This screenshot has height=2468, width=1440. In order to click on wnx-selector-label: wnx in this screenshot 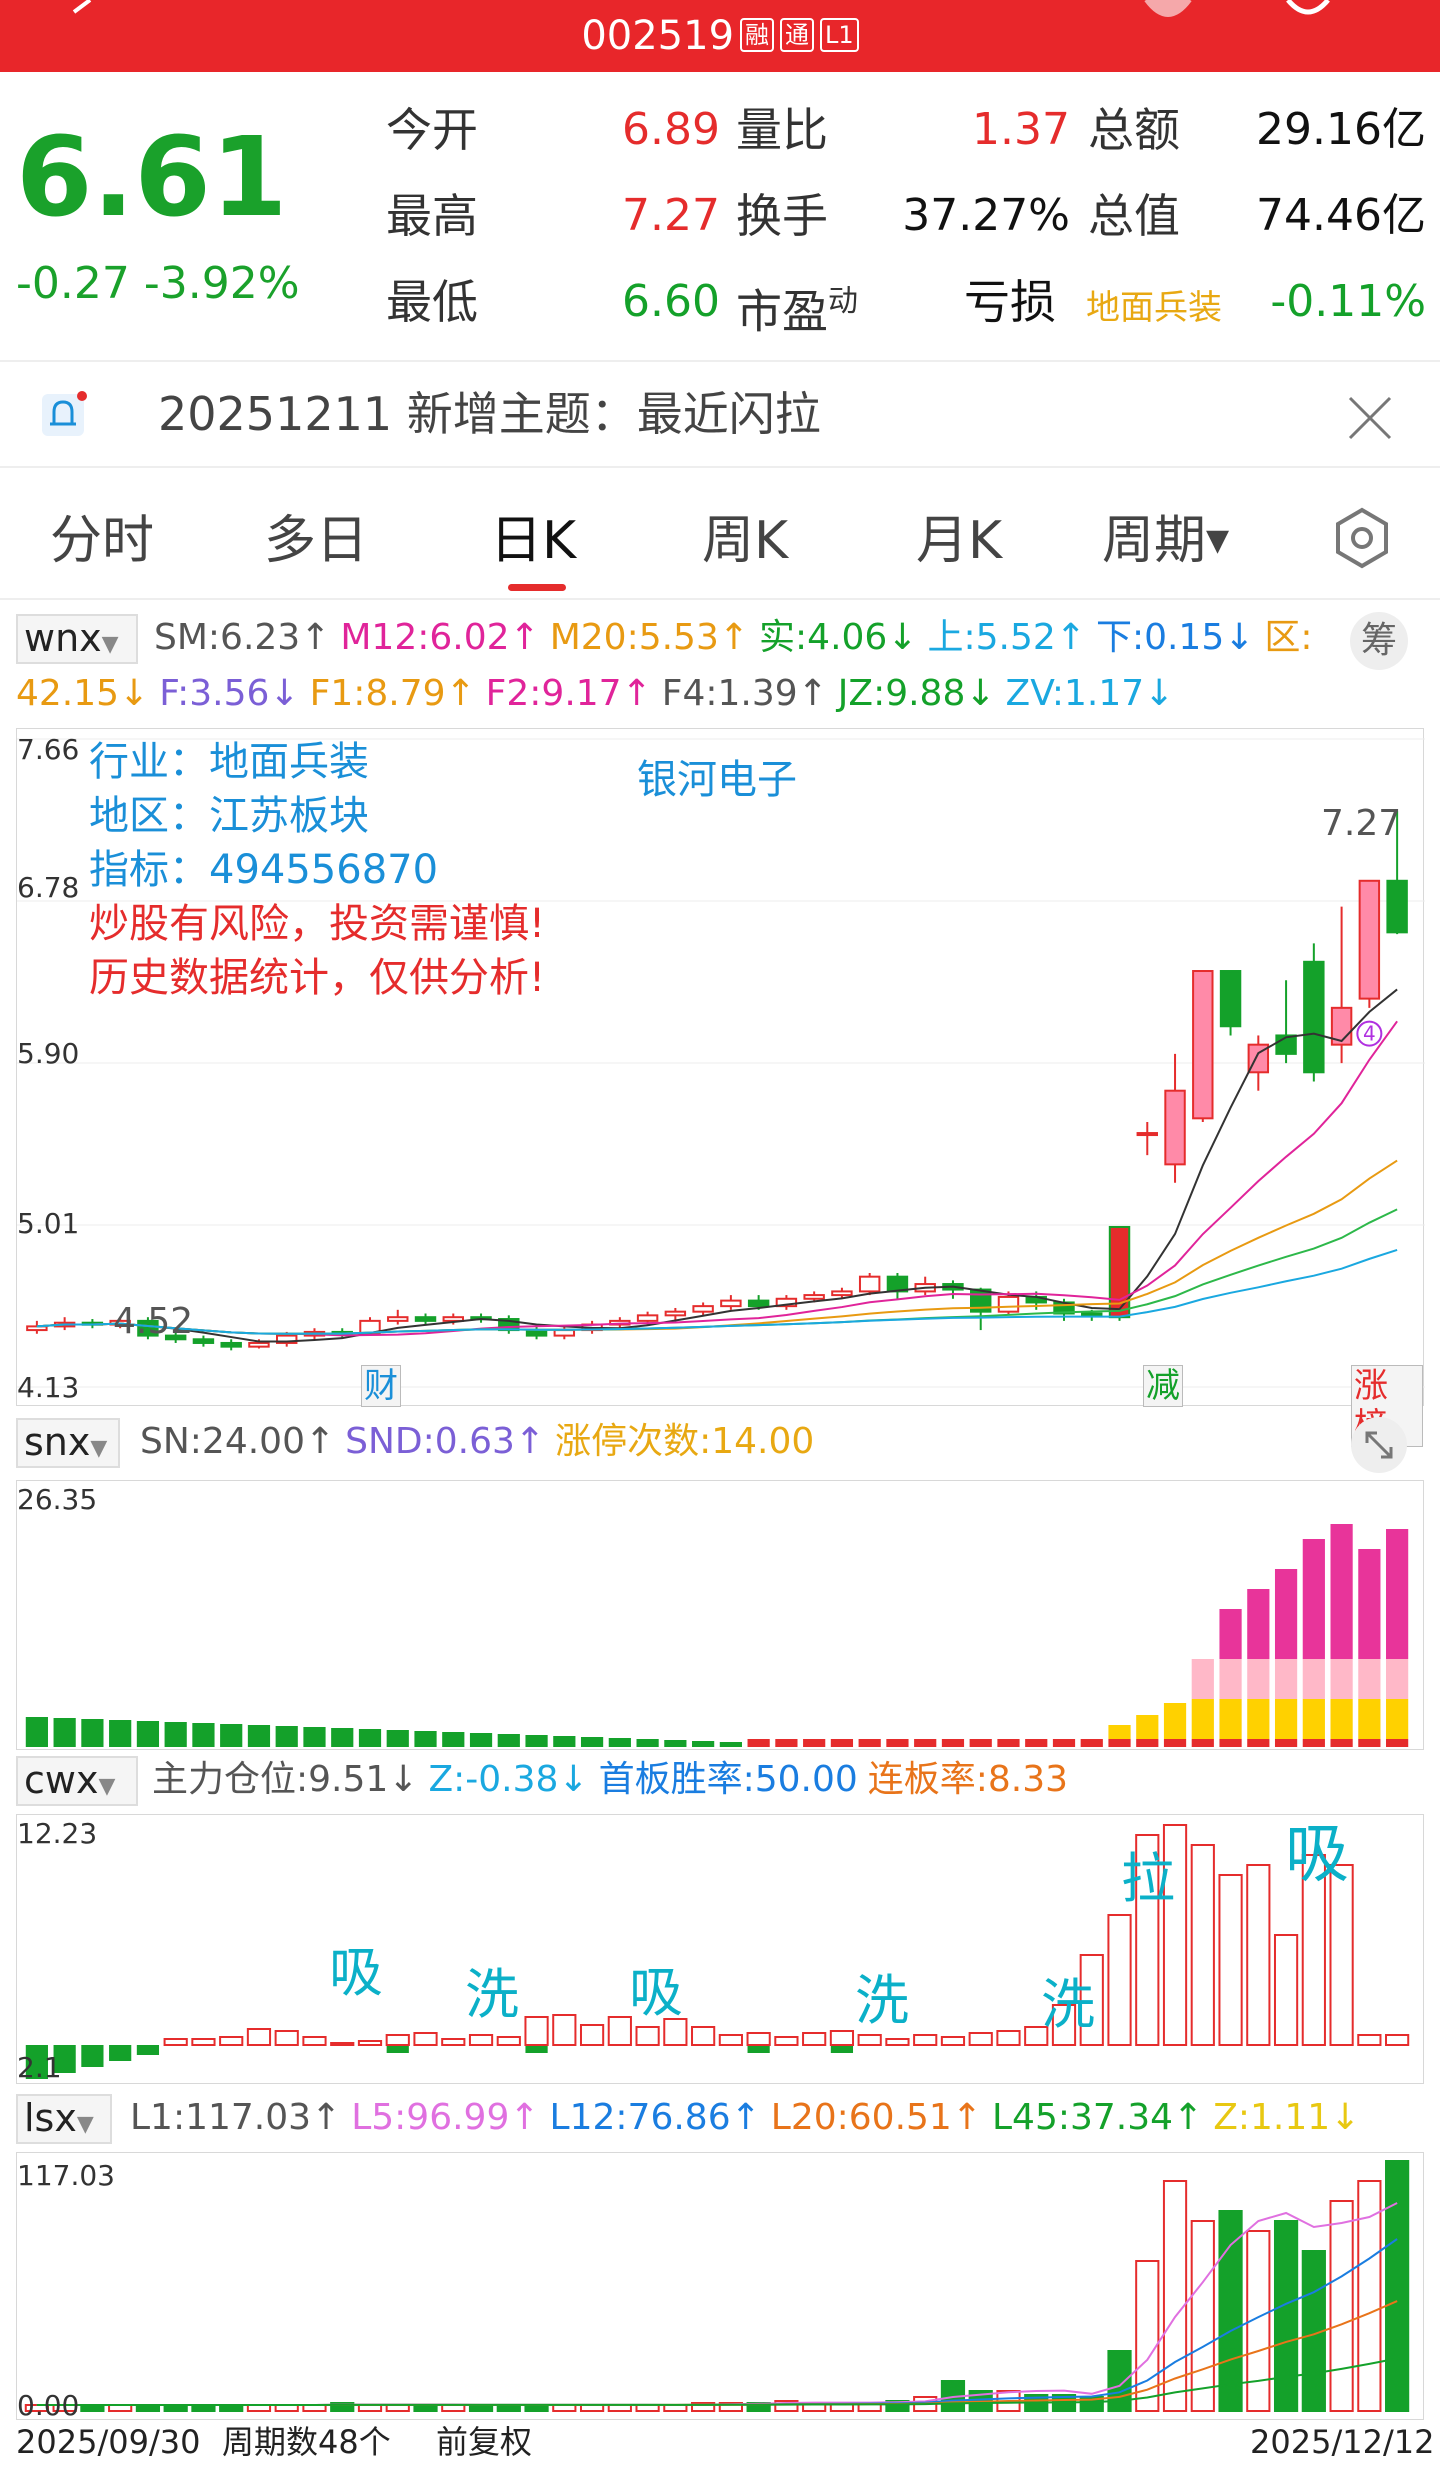, I will do `click(63, 638)`.